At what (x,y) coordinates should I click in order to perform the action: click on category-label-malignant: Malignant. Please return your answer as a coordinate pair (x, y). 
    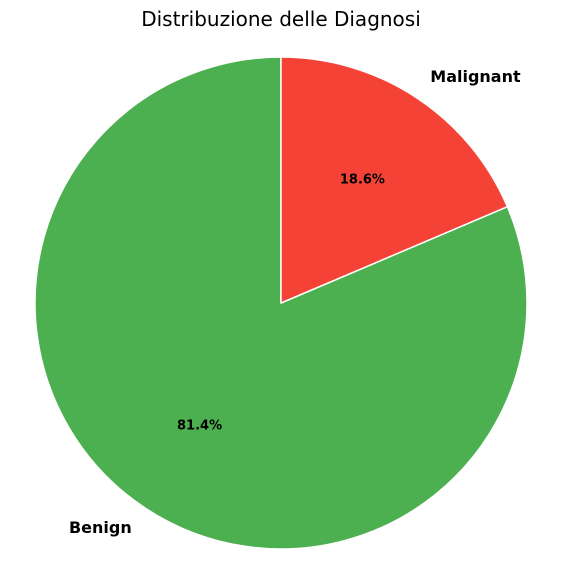
    Looking at the image, I should click on (475, 76).